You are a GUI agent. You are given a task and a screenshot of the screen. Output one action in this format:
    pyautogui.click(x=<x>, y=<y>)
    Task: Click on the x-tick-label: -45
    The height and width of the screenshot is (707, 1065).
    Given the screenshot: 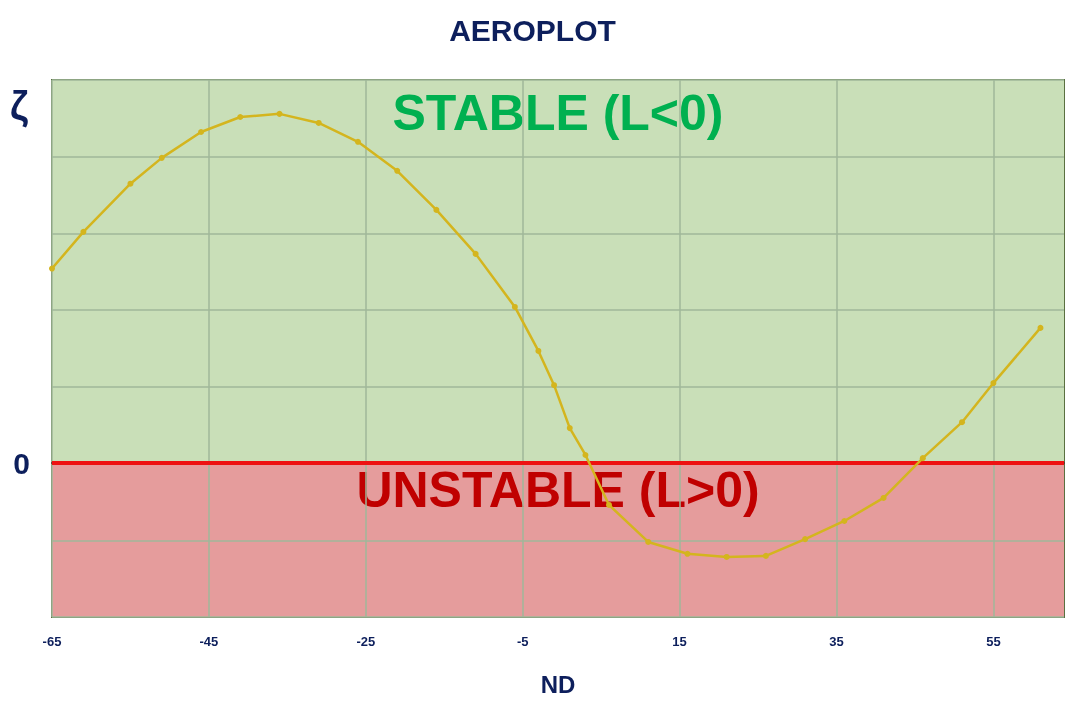 What is the action you would take?
    pyautogui.click(x=209, y=641)
    